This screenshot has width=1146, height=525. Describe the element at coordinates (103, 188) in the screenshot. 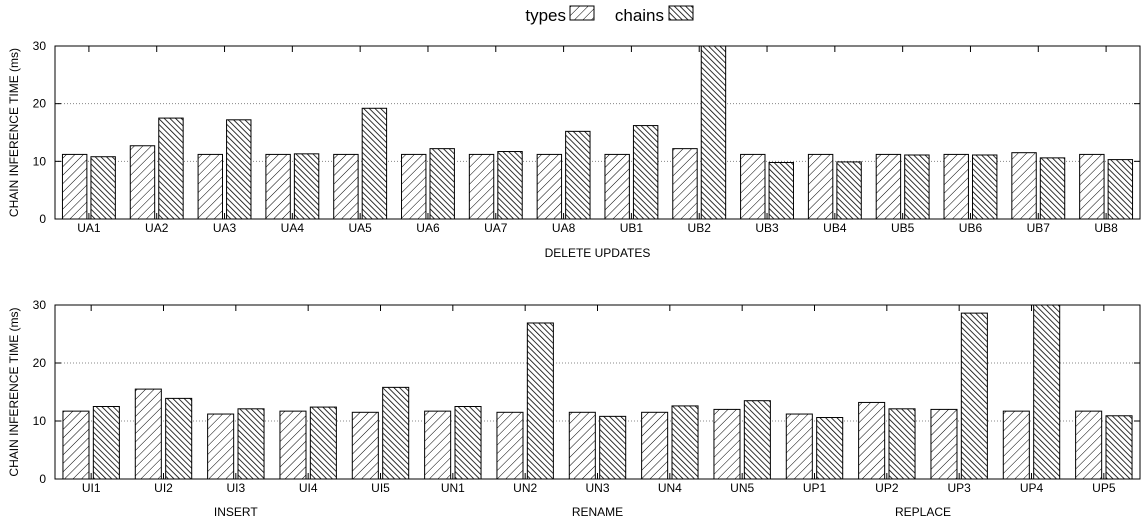

I see `bar-chains-UA1` at that location.